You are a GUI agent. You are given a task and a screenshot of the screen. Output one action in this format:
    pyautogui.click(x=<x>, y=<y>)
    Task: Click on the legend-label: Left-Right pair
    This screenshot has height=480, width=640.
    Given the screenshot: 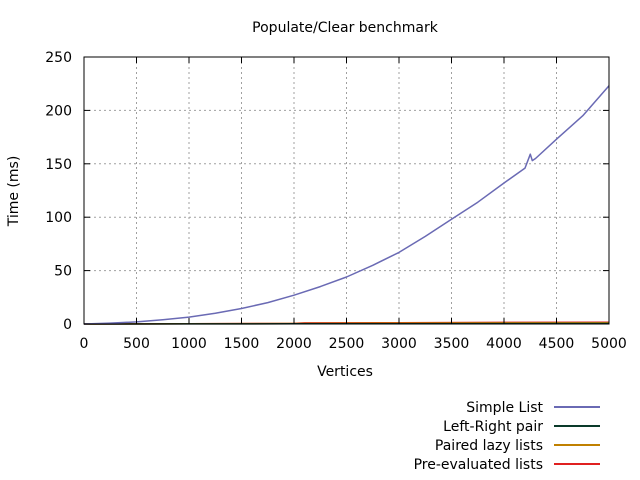 What is the action you would take?
    pyautogui.click(x=493, y=427)
    